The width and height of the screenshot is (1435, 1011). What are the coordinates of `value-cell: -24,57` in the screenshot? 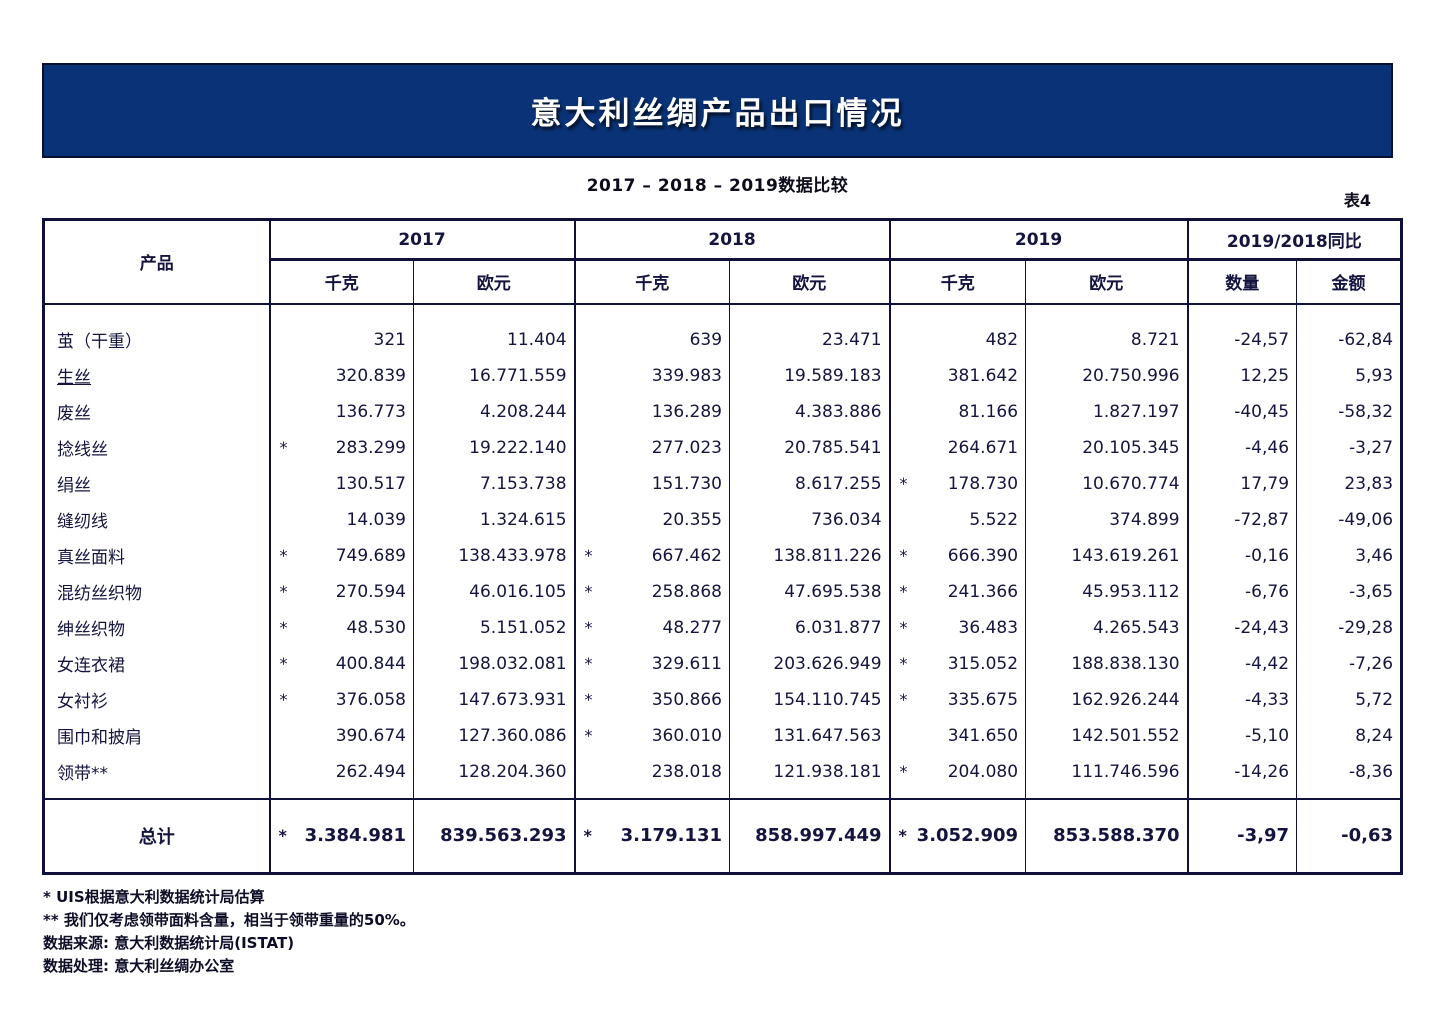 It's located at (1242, 339).